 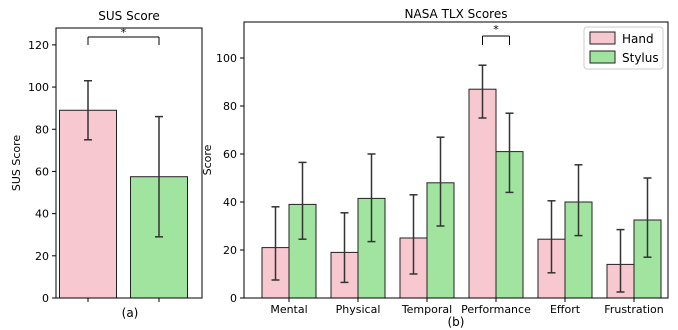 What do you see at coordinates (496, 29) in the screenshot?
I see `tlx-significance-label: *` at bounding box center [496, 29].